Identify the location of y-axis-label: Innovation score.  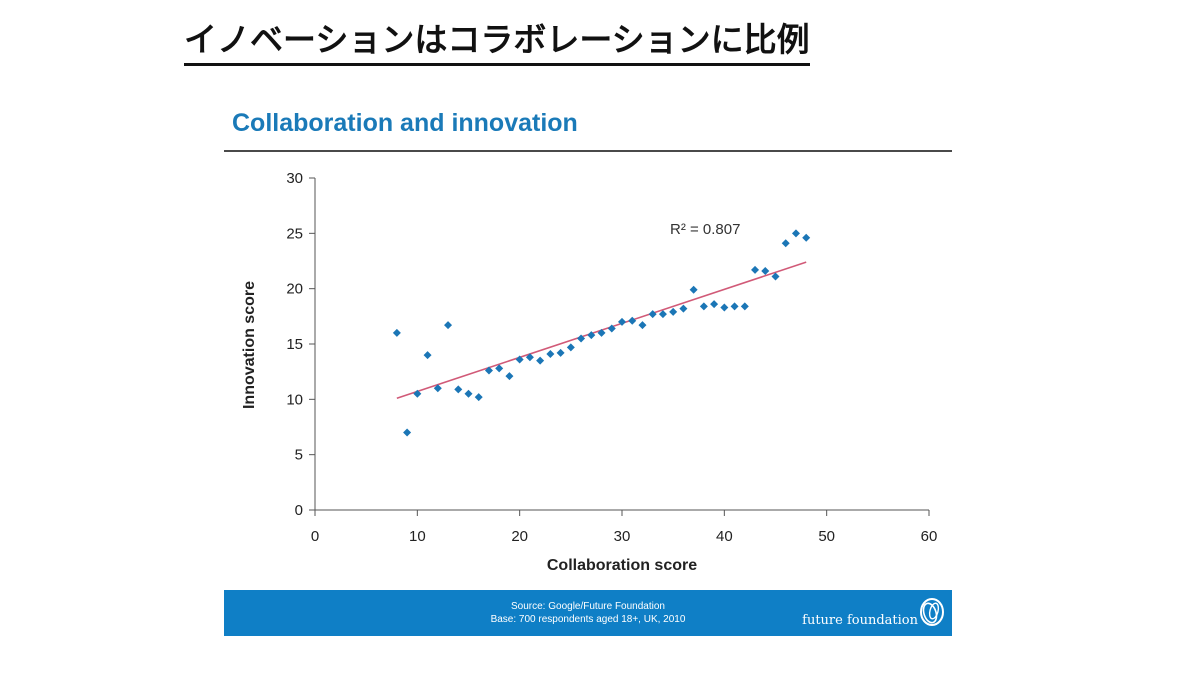
(249, 345).